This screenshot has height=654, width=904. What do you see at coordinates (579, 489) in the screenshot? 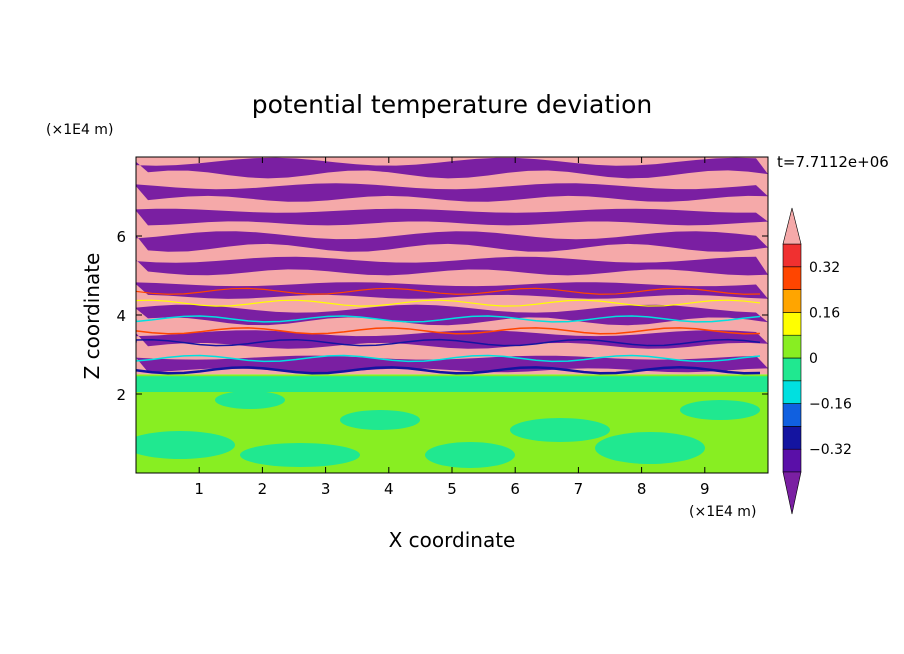
I see `x-tick-label: 7` at bounding box center [579, 489].